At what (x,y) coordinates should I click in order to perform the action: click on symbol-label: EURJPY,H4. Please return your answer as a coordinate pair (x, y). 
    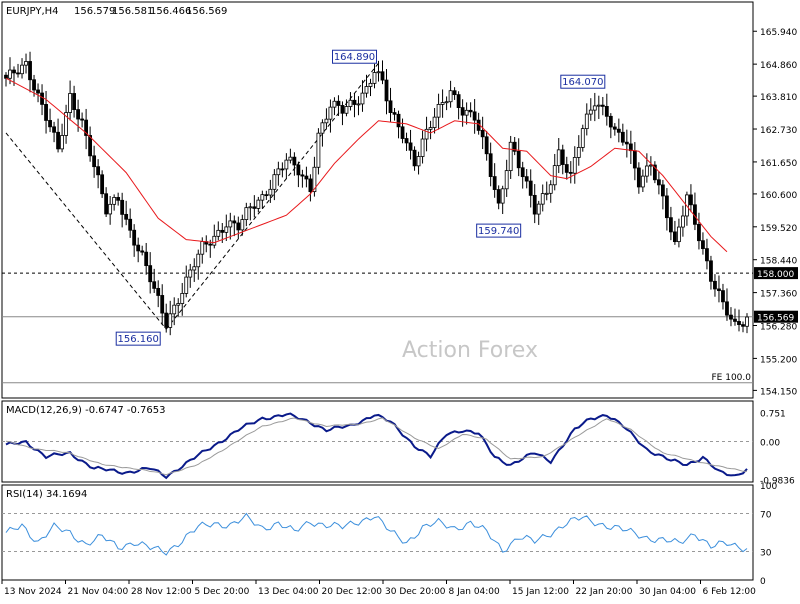
    Looking at the image, I should click on (32, 11).